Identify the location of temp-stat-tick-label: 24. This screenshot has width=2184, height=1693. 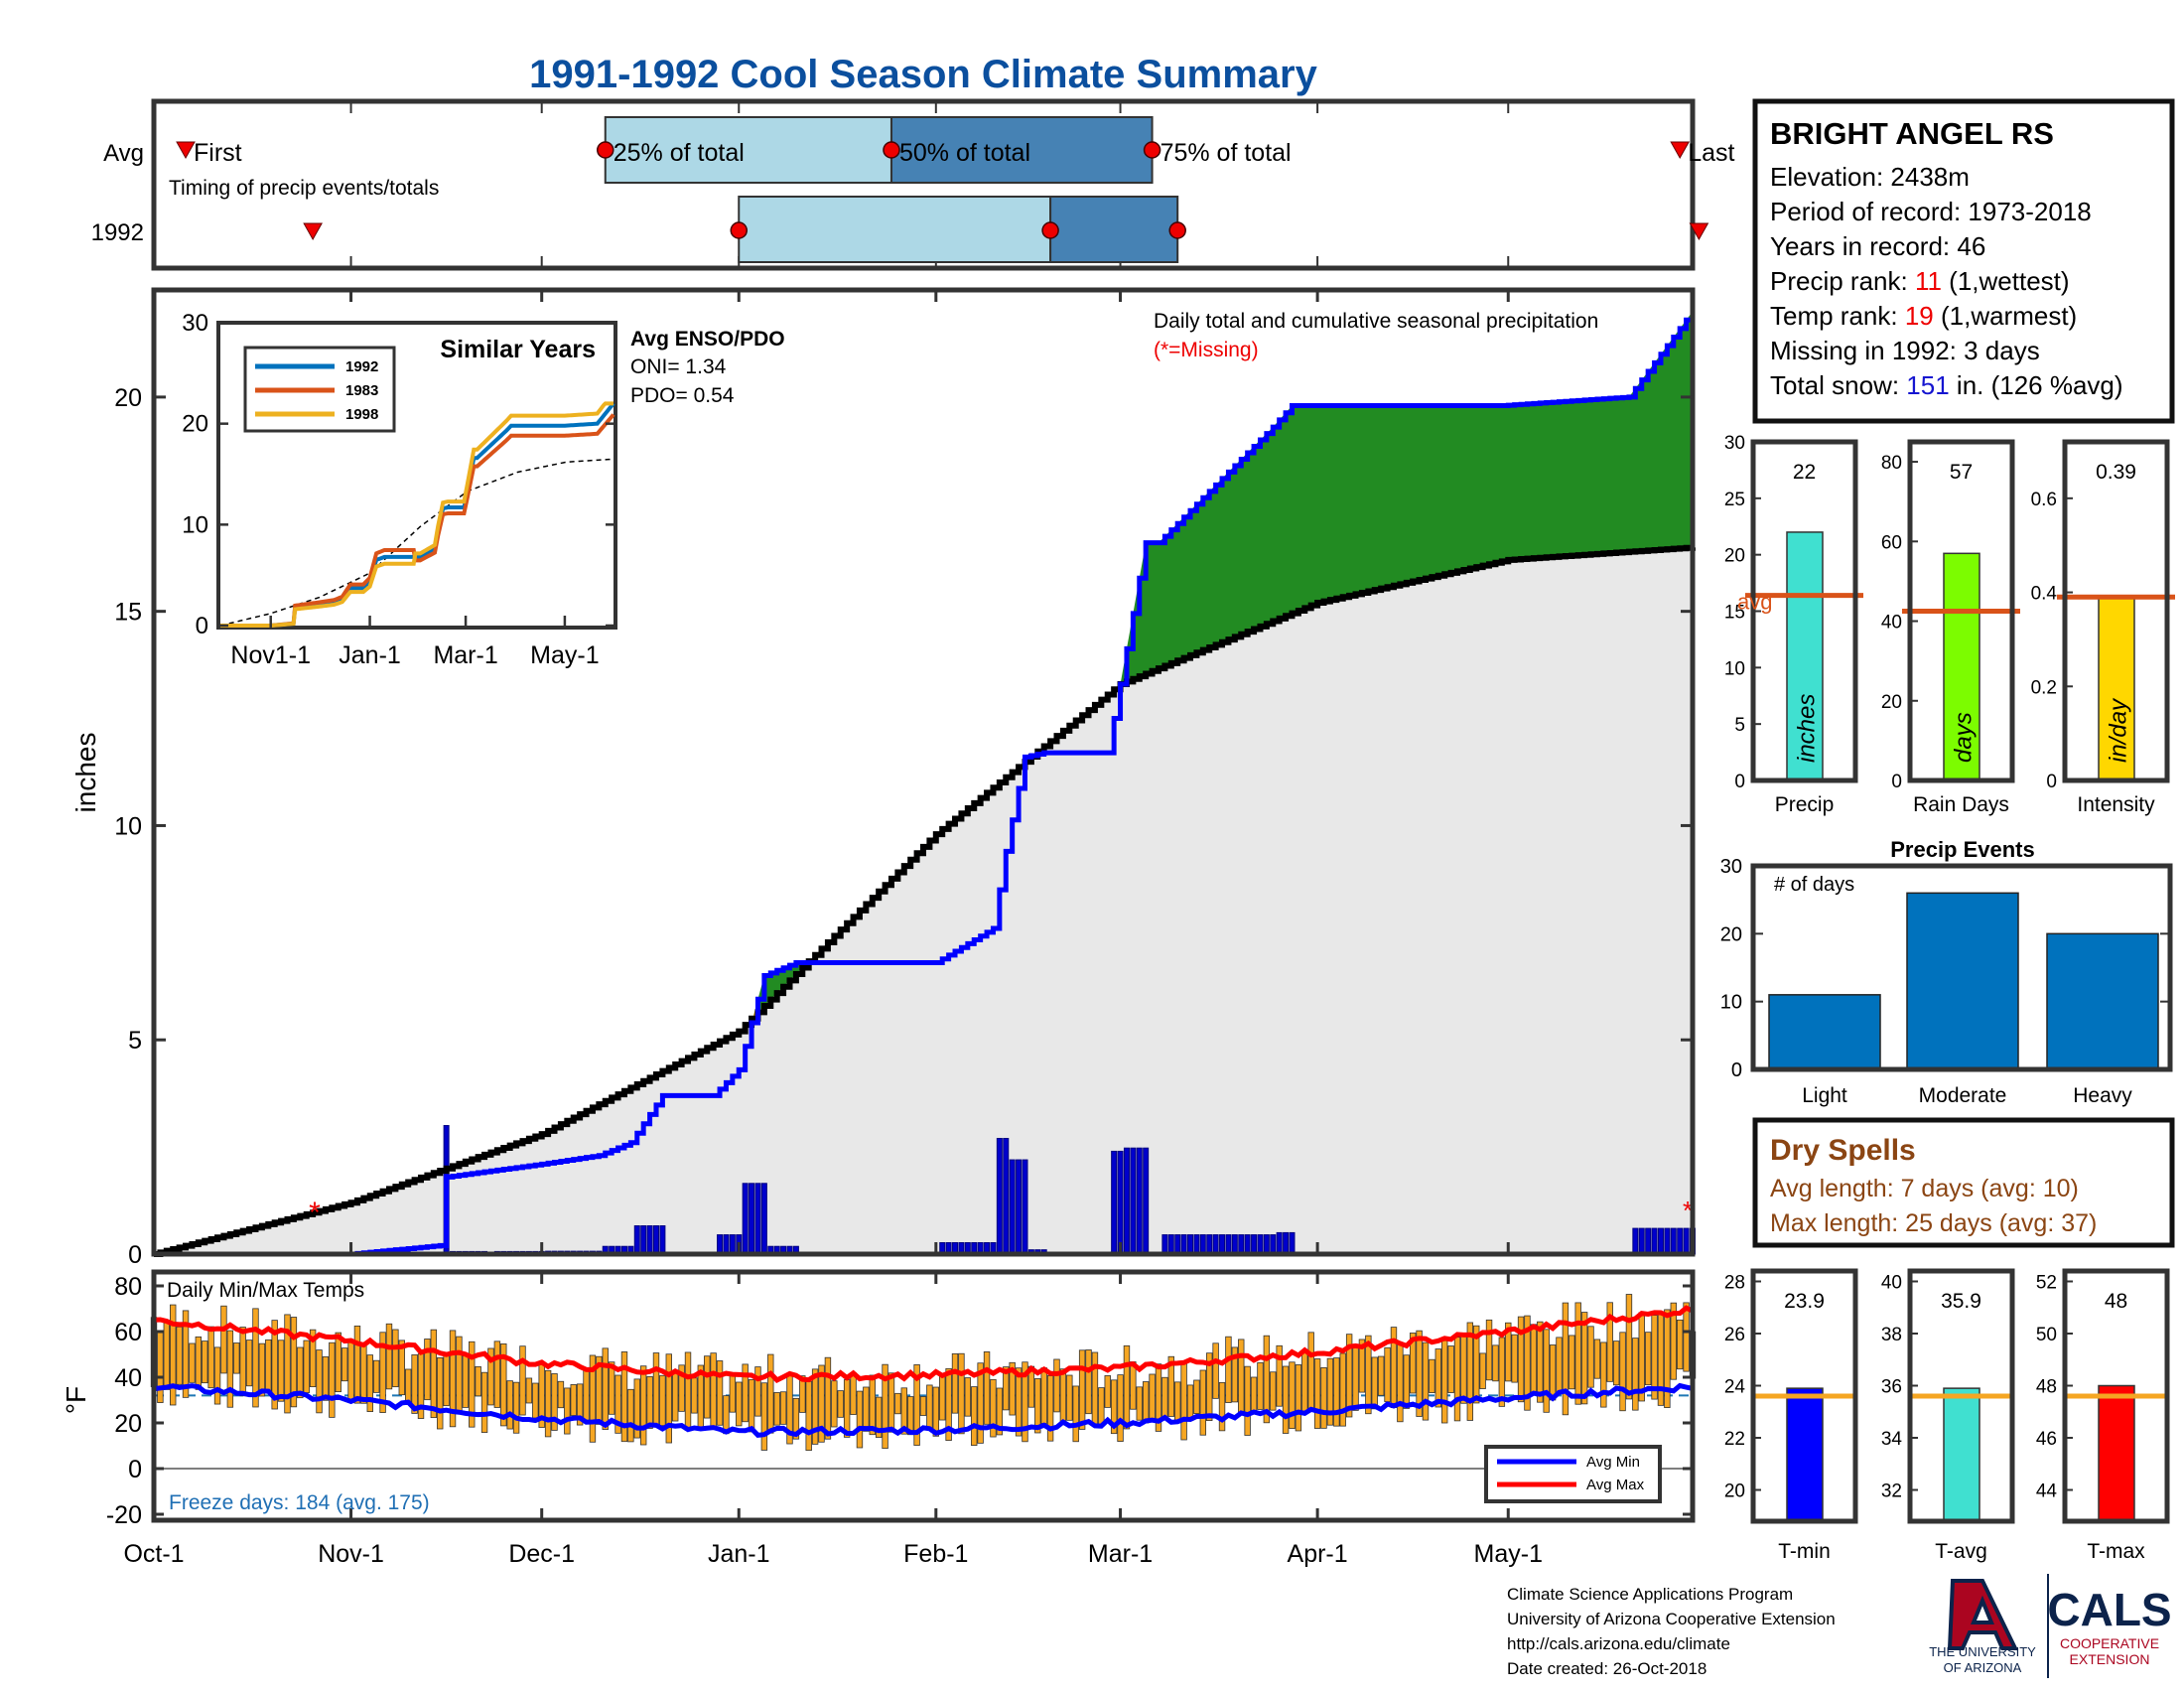
(1735, 1387).